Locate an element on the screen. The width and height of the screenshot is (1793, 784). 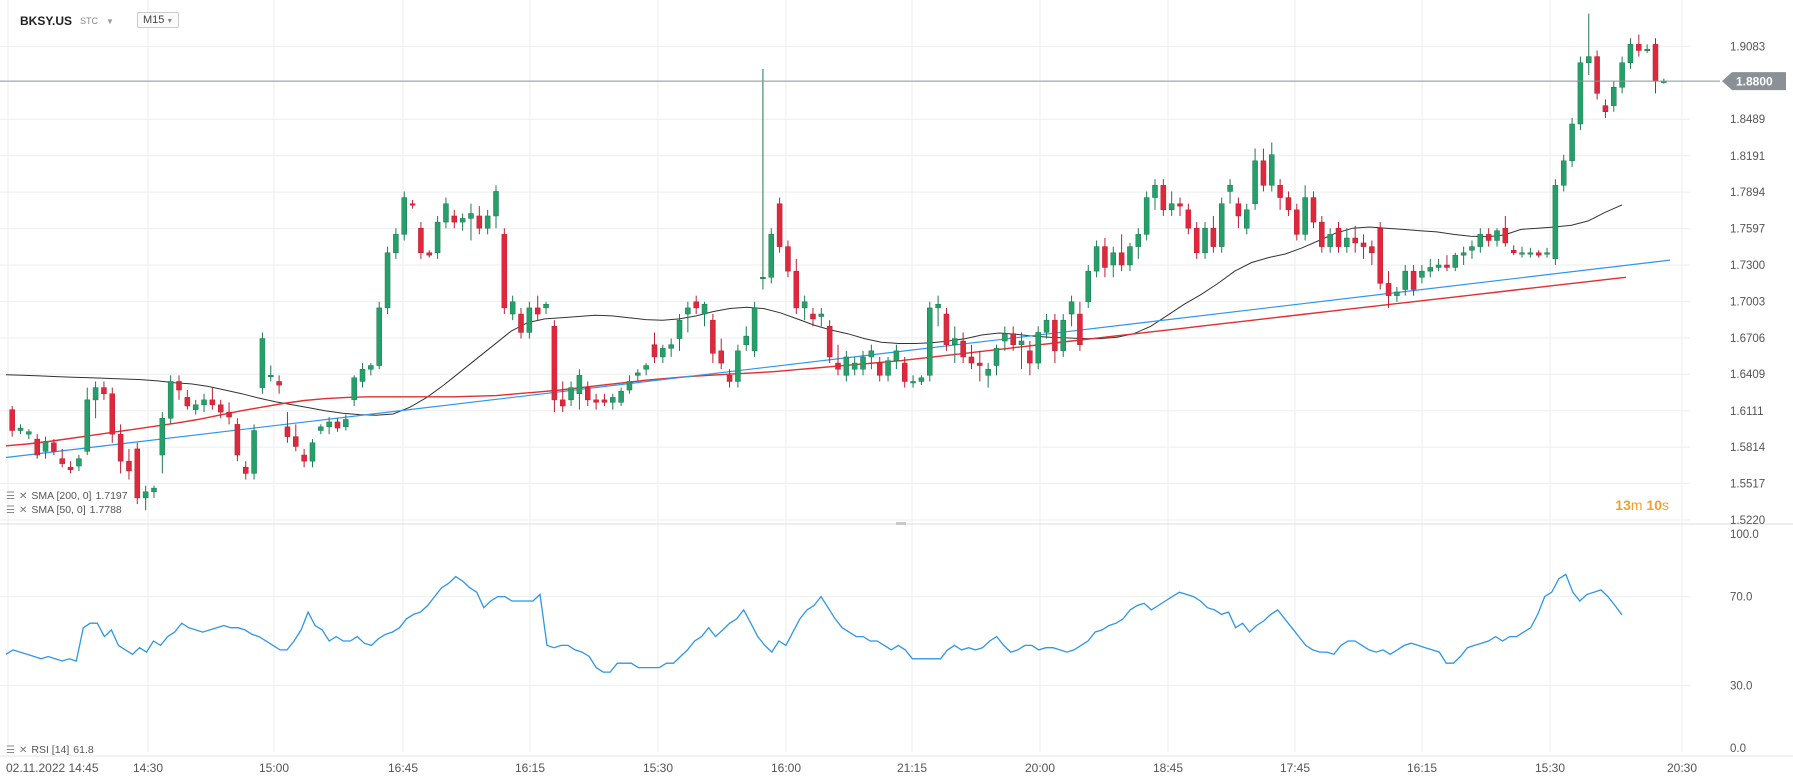
timer-seconds: 10 is located at coordinates (1654, 505).